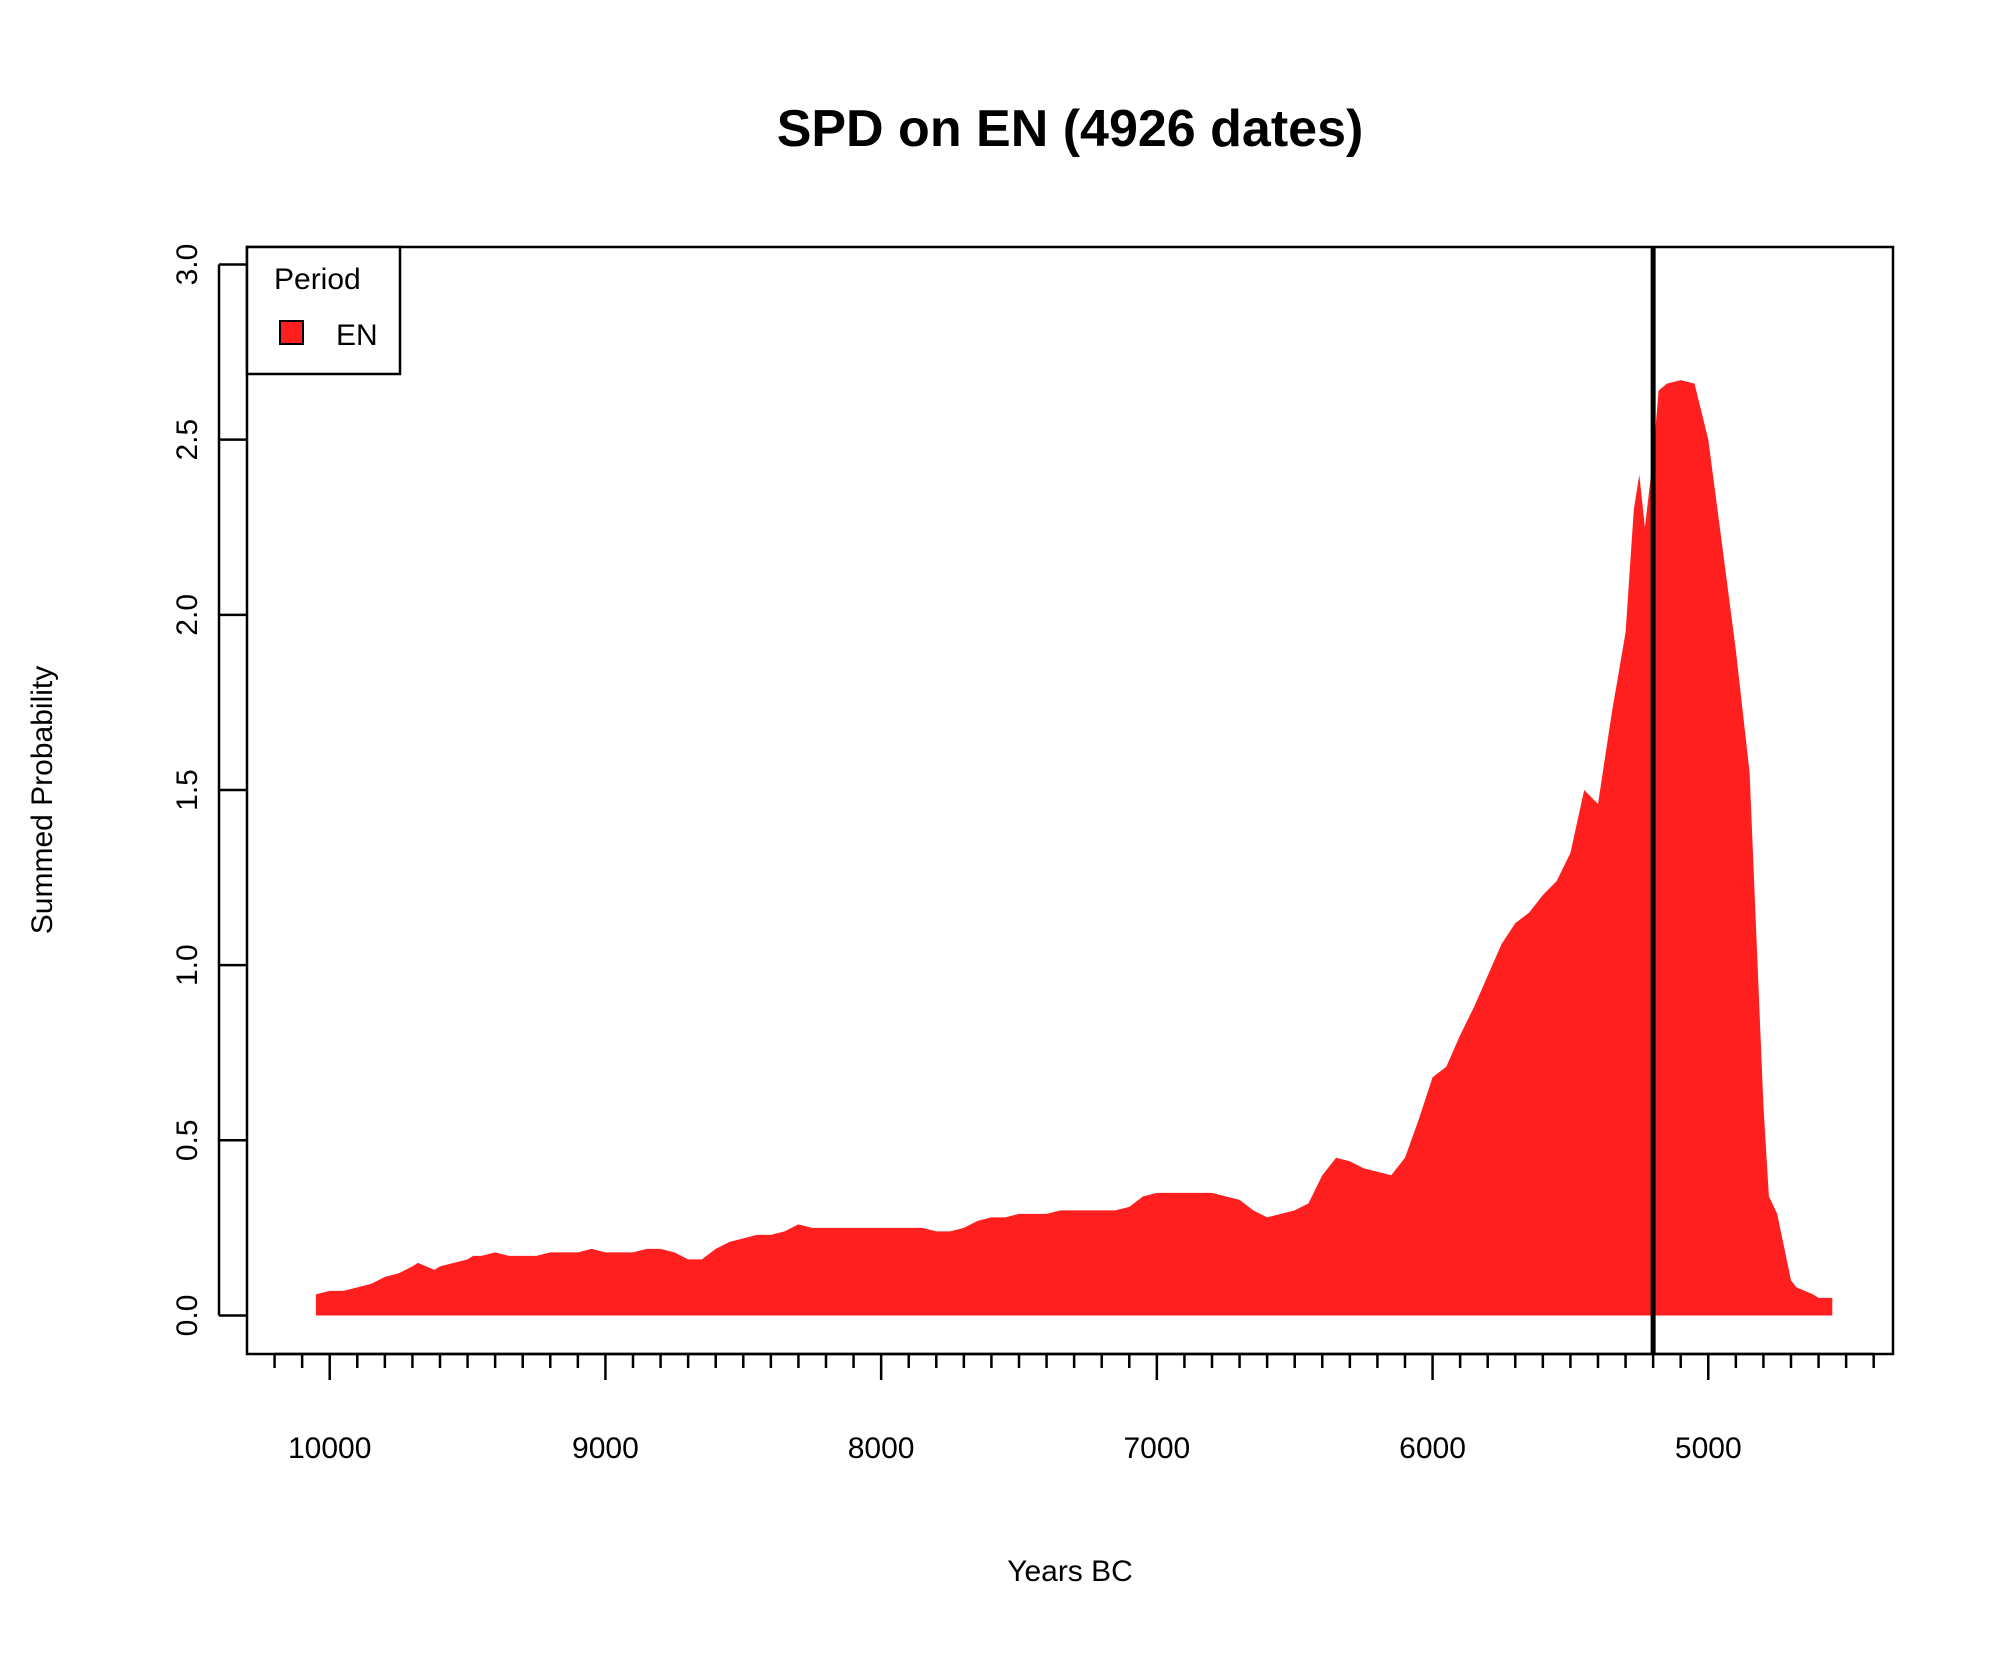  I want to click on y-tick-label: 1.0, so click(187, 965).